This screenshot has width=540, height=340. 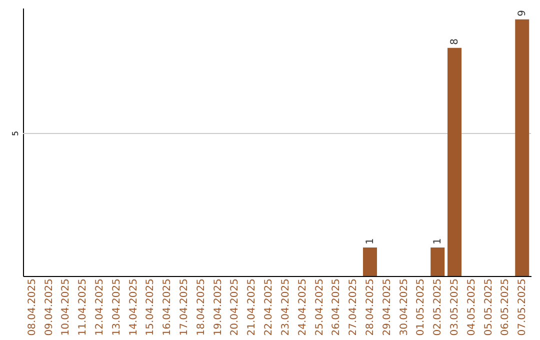 I want to click on x-tick-label: 07.05.2025, so click(x=522, y=307).